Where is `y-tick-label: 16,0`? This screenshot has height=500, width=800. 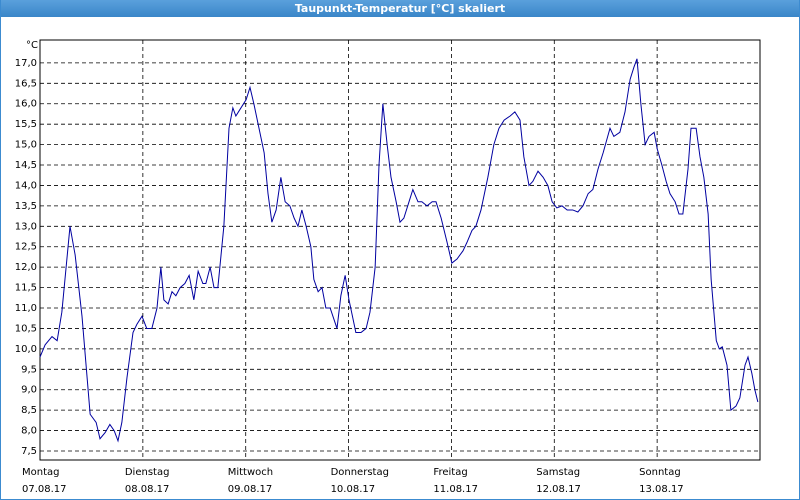
y-tick-label: 16,0 is located at coordinates (26, 104).